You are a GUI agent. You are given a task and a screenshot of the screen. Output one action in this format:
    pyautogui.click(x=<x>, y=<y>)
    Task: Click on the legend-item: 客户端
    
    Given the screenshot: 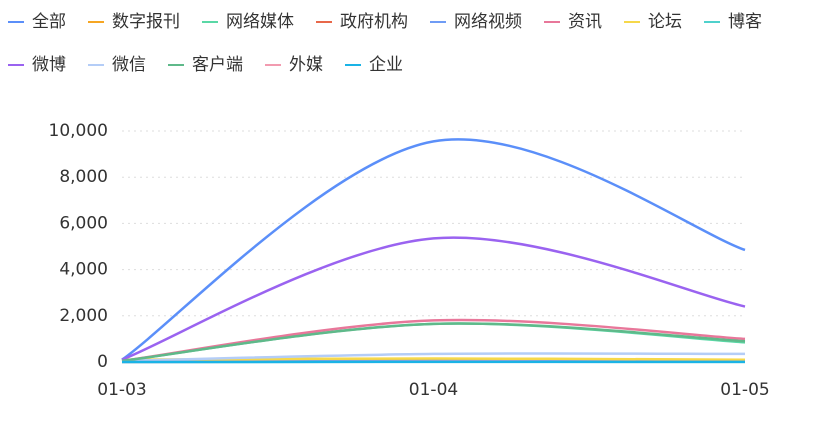 What is the action you would take?
    pyautogui.click(x=205, y=65)
    